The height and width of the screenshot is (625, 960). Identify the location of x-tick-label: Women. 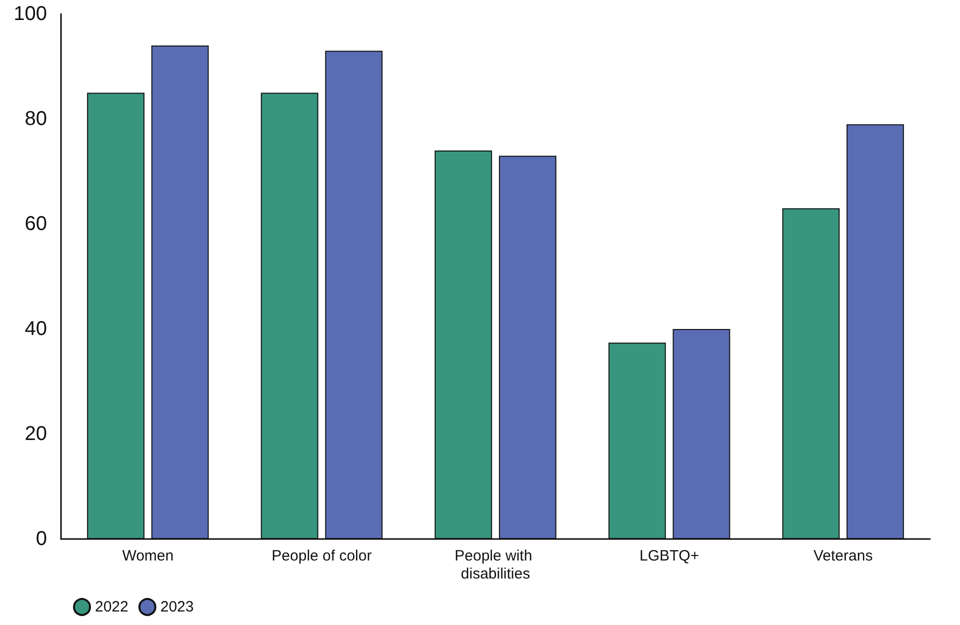
(148, 556).